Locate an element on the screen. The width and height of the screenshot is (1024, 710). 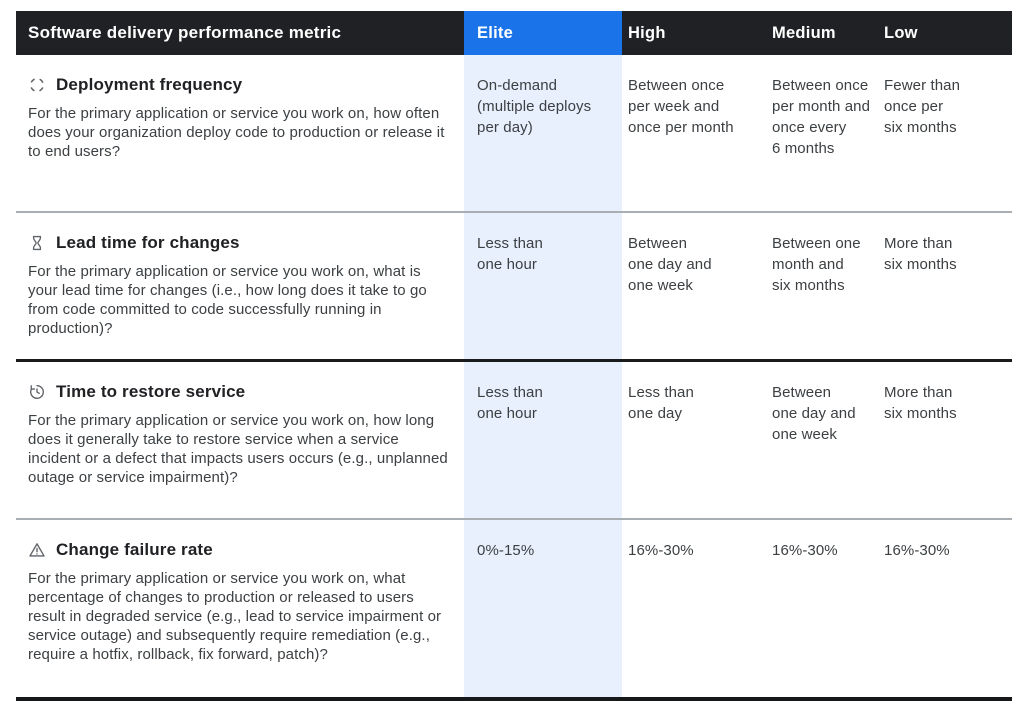
cell-elite-lead-time: Less than one hour is located at coordinates (543, 286).